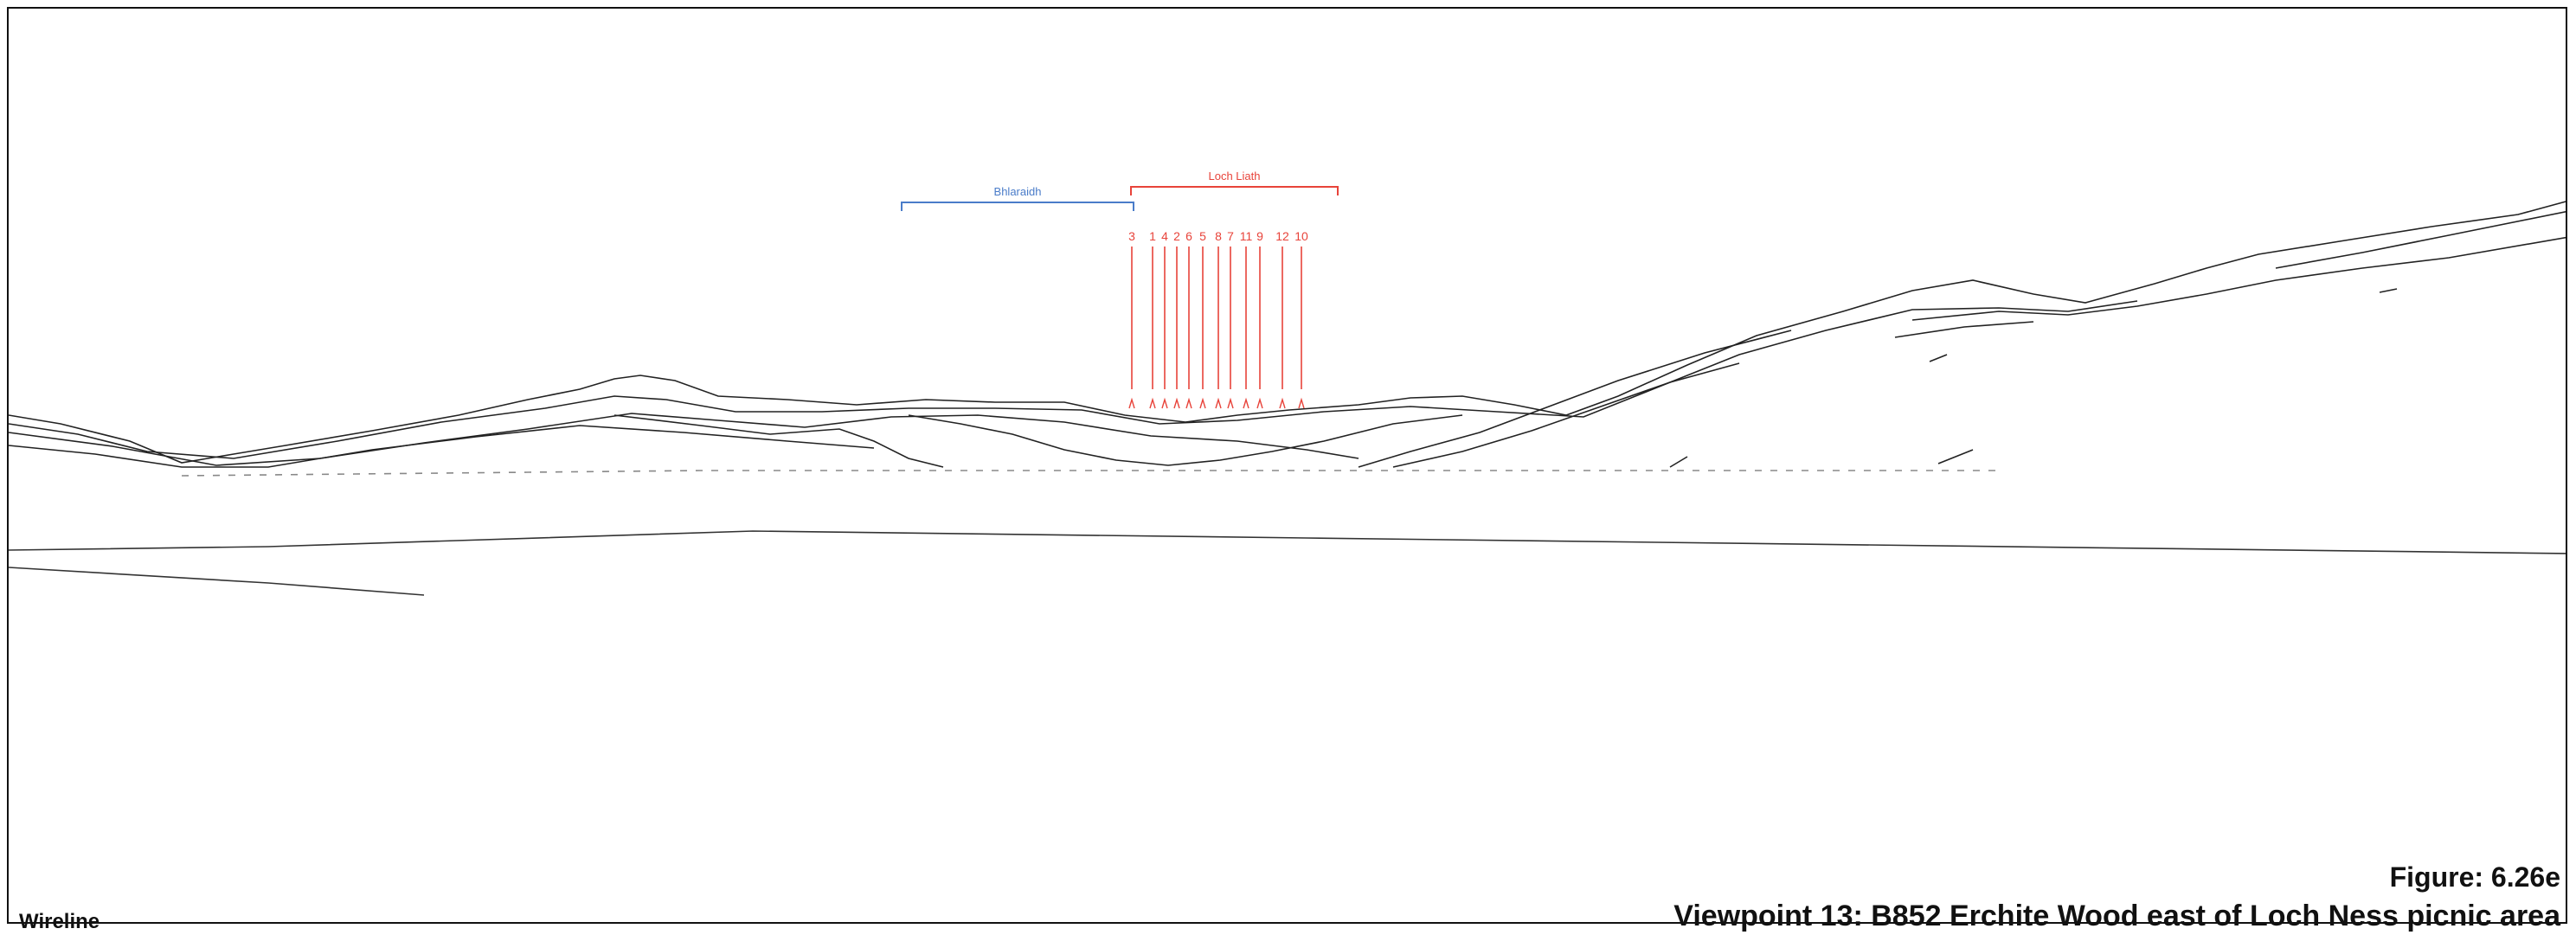 The image size is (2576, 935). What do you see at coordinates (1230, 236) in the screenshot?
I see `turbine-number: 7` at bounding box center [1230, 236].